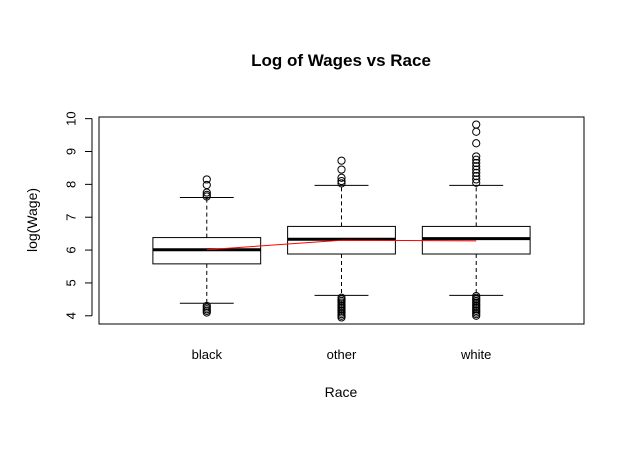  Describe the element at coordinates (70, 217) in the screenshot. I see `y-tick-label: 7` at that location.